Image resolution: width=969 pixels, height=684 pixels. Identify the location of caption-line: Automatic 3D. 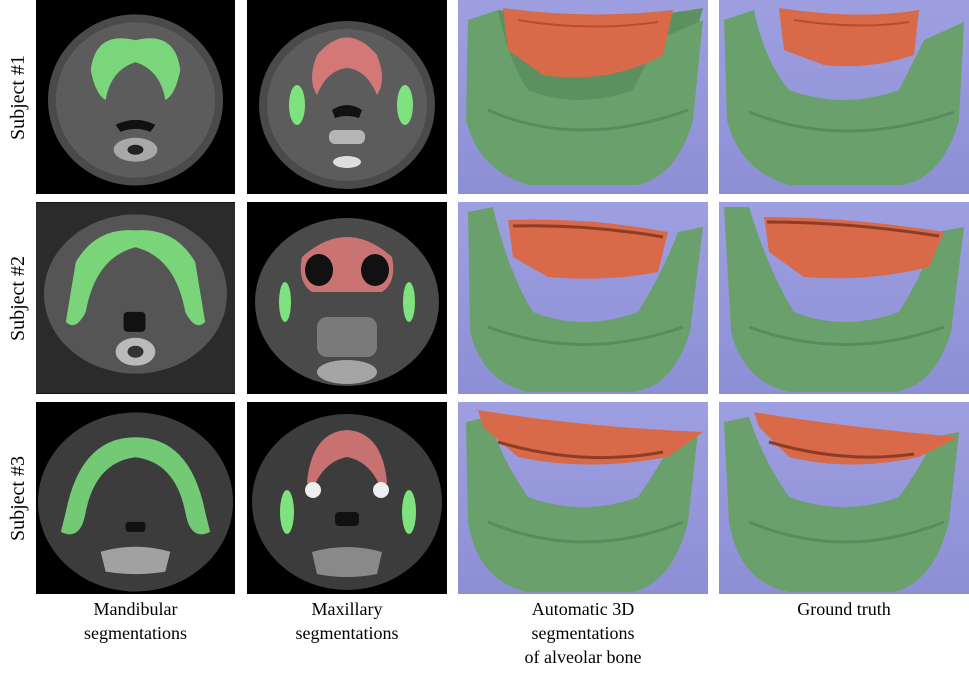
(583, 609).